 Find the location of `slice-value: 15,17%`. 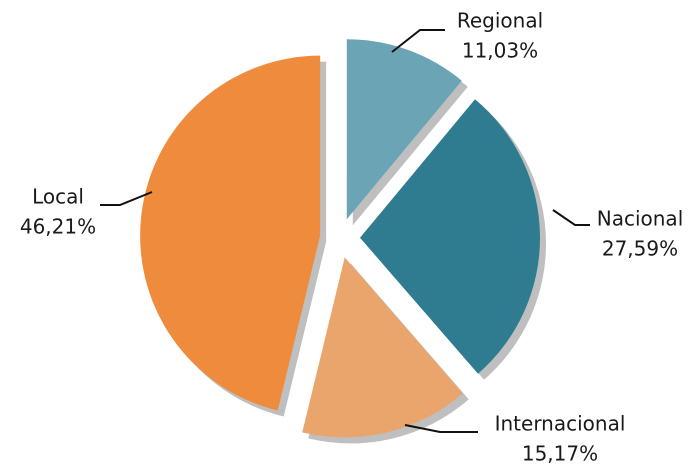

slice-value: 15,17% is located at coordinates (560, 454).